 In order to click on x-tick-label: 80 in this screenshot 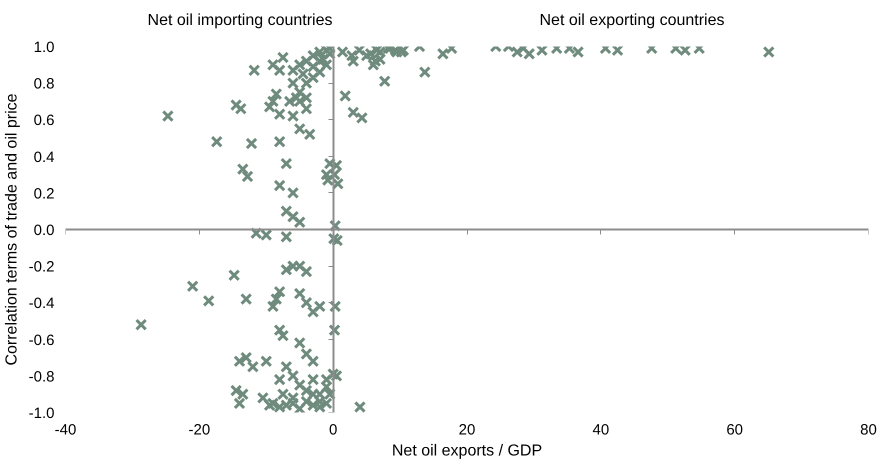, I will do `click(868, 430)`.